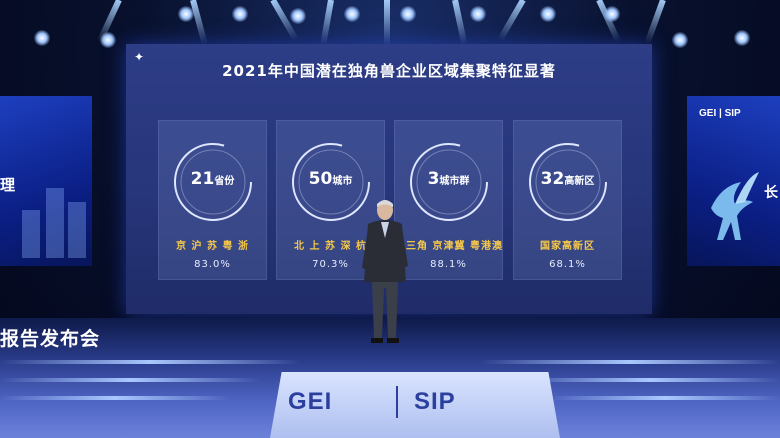 The height and width of the screenshot is (438, 780). What do you see at coordinates (139, 57) in the screenshot?
I see `event-logo-icon: ✦` at bounding box center [139, 57].